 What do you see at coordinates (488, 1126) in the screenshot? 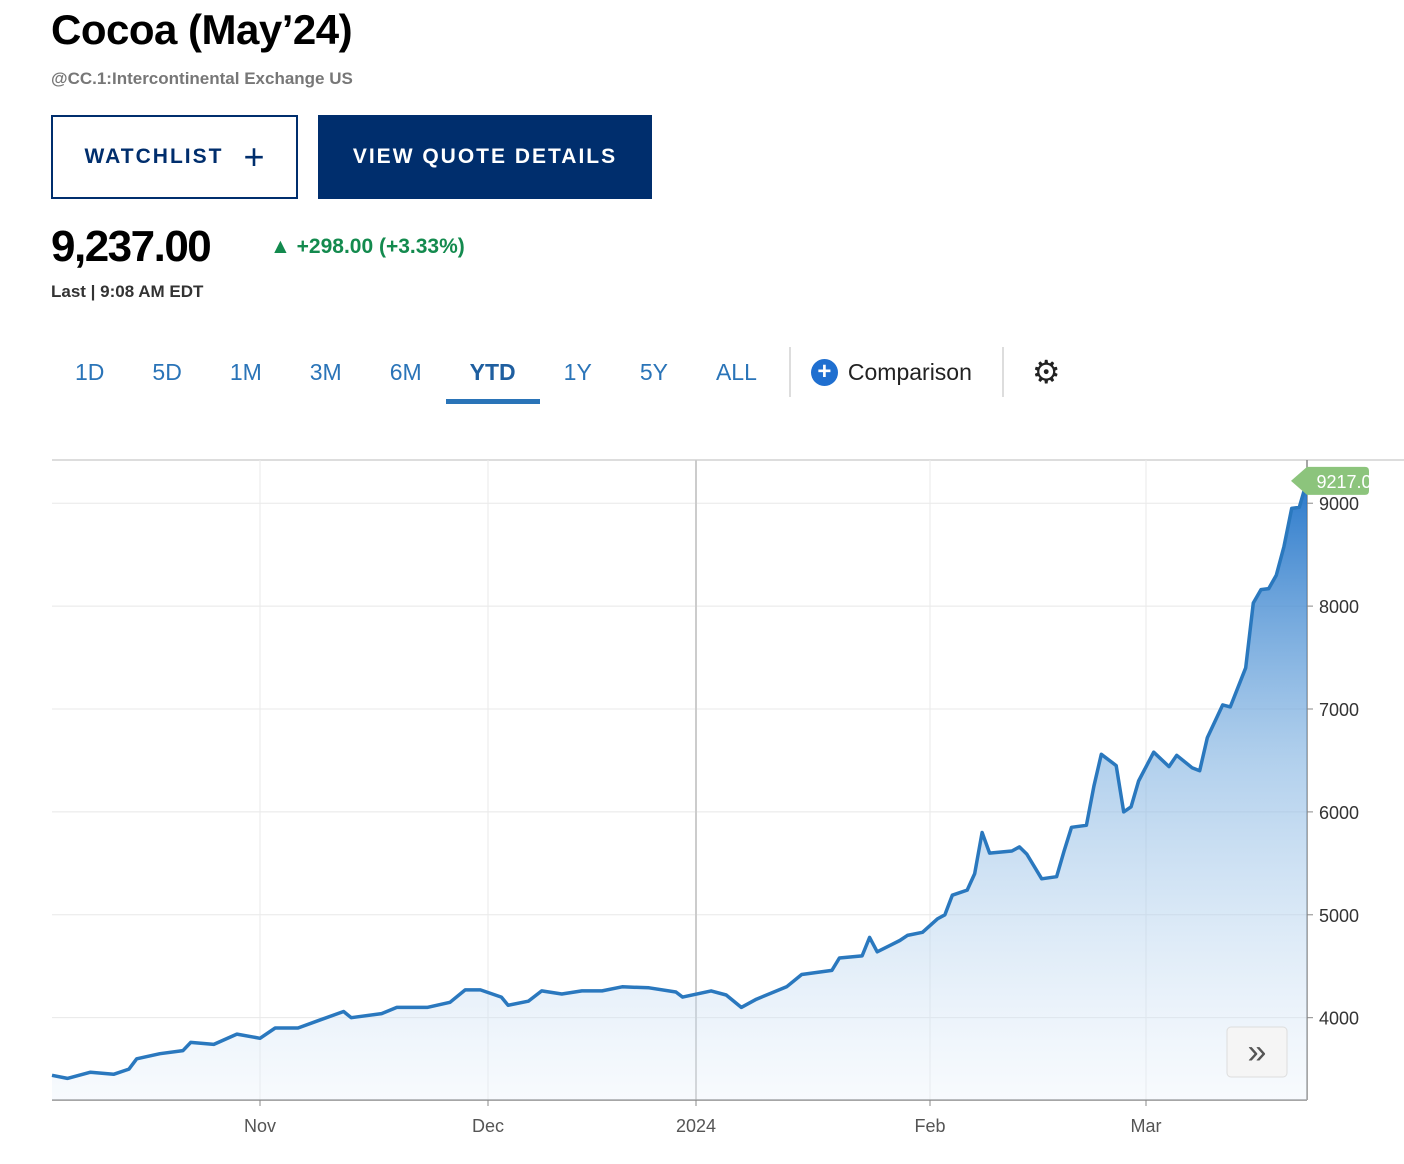
I see `x-tick-label: Dec` at bounding box center [488, 1126].